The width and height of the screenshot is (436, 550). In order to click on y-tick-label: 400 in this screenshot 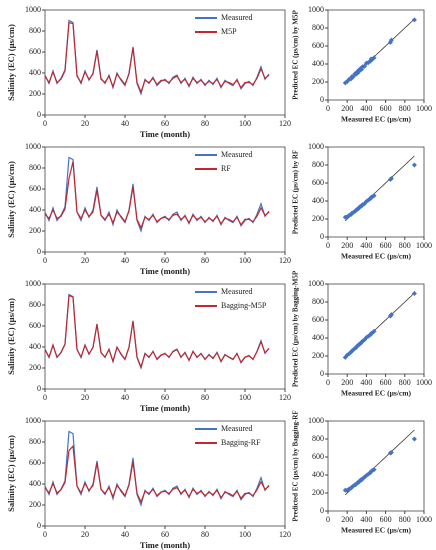, I will do `click(318, 200)`.